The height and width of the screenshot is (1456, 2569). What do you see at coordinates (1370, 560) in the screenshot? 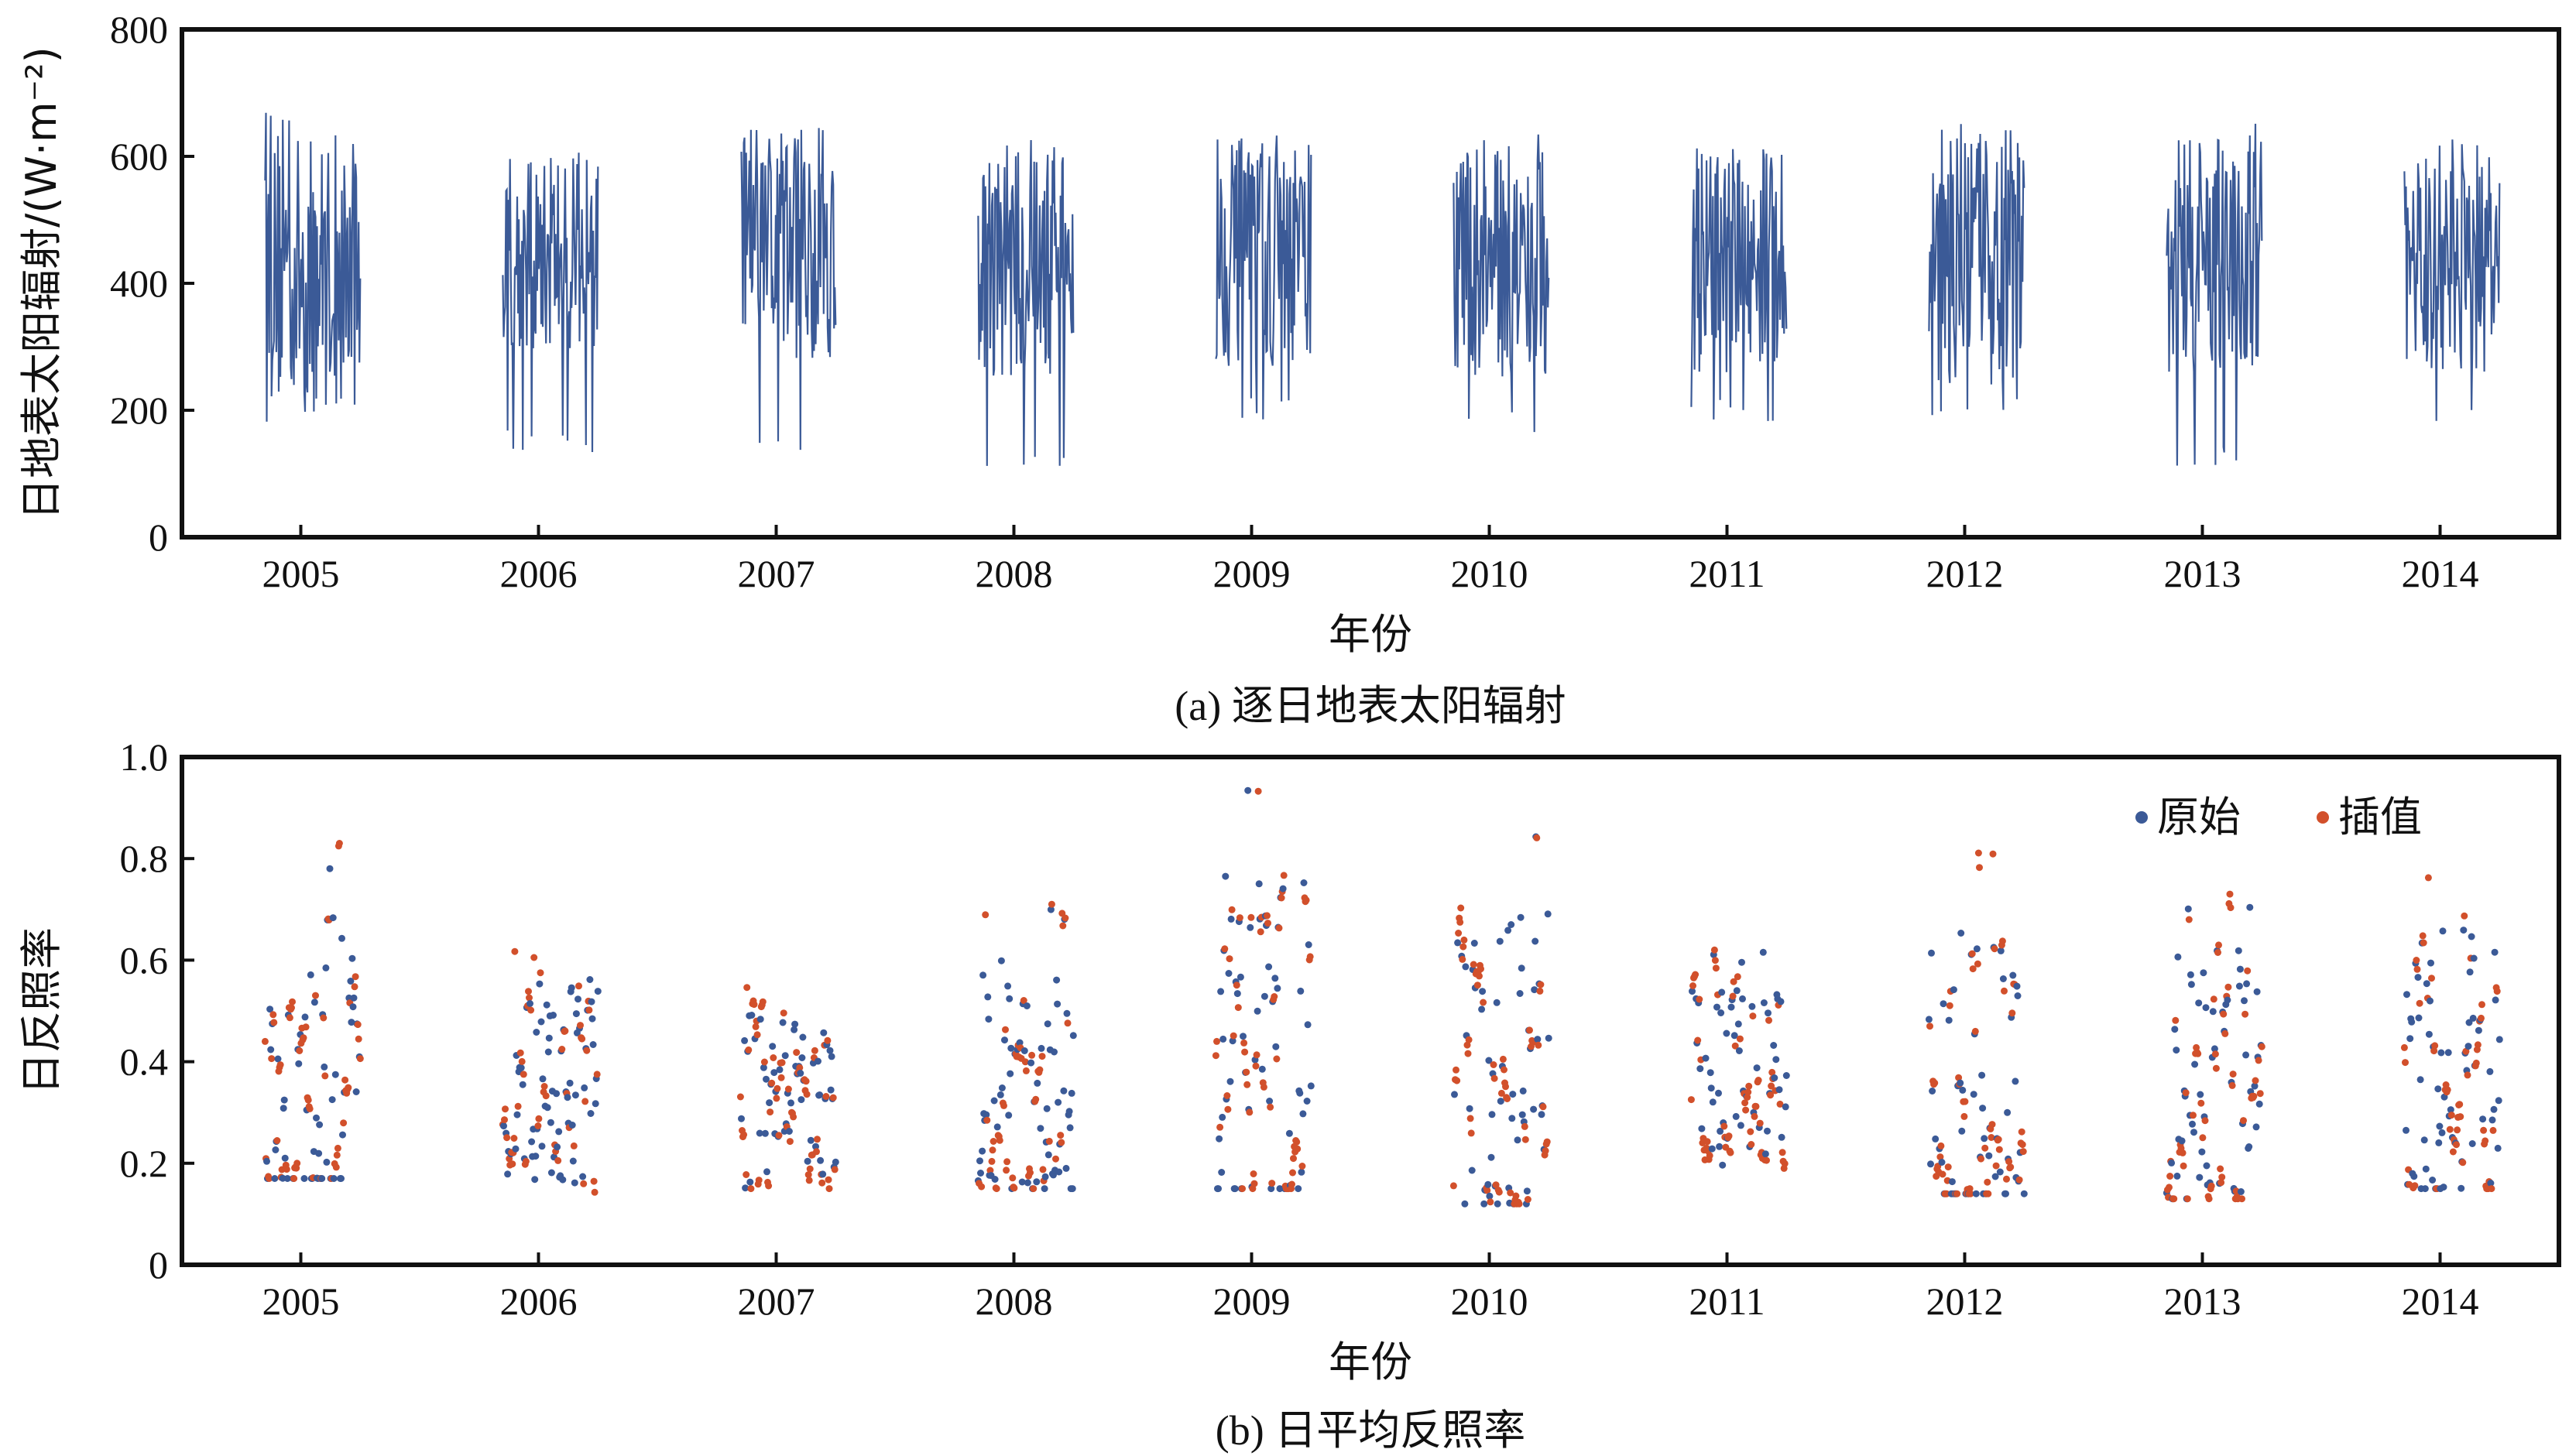
I see `panel-a-x-axis: 2005 2006 2007 2008 2009 2010 2011 2012 2013 2014` at bounding box center [1370, 560].